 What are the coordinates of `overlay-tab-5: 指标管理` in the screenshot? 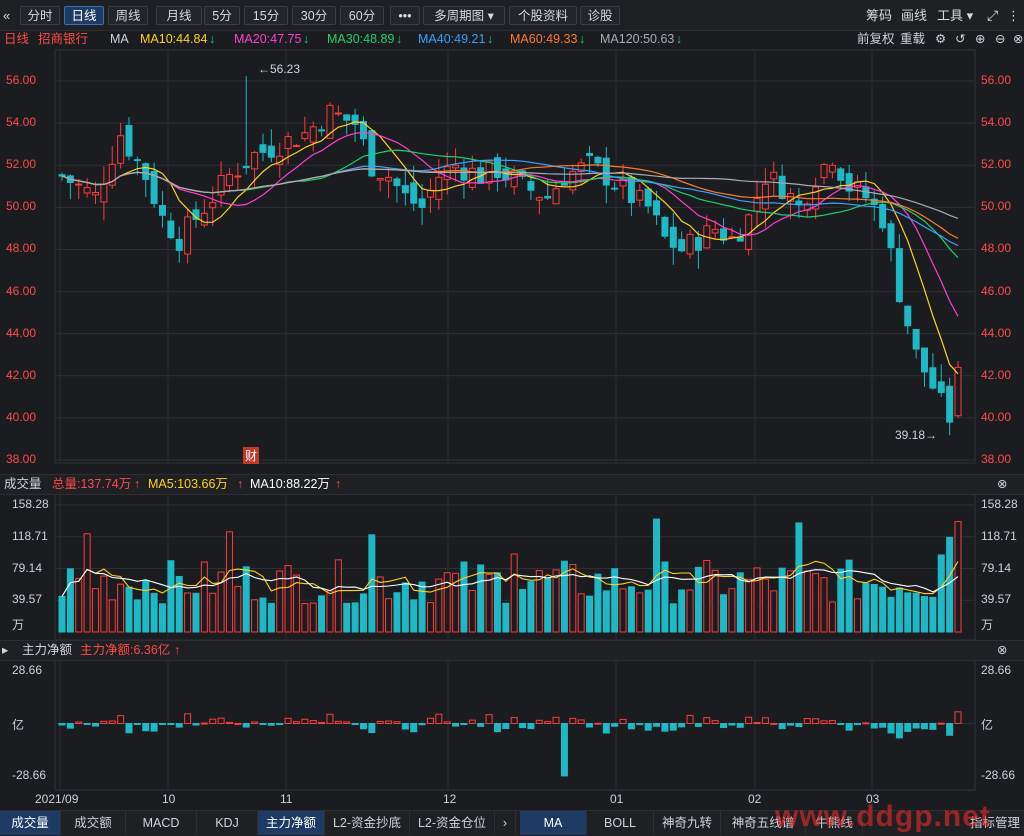 It's located at (995, 823).